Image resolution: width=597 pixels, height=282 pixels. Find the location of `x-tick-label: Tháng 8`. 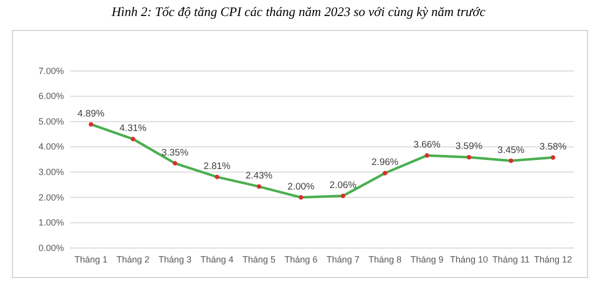

x-tick-label: Tháng 8 is located at coordinates (385, 259).